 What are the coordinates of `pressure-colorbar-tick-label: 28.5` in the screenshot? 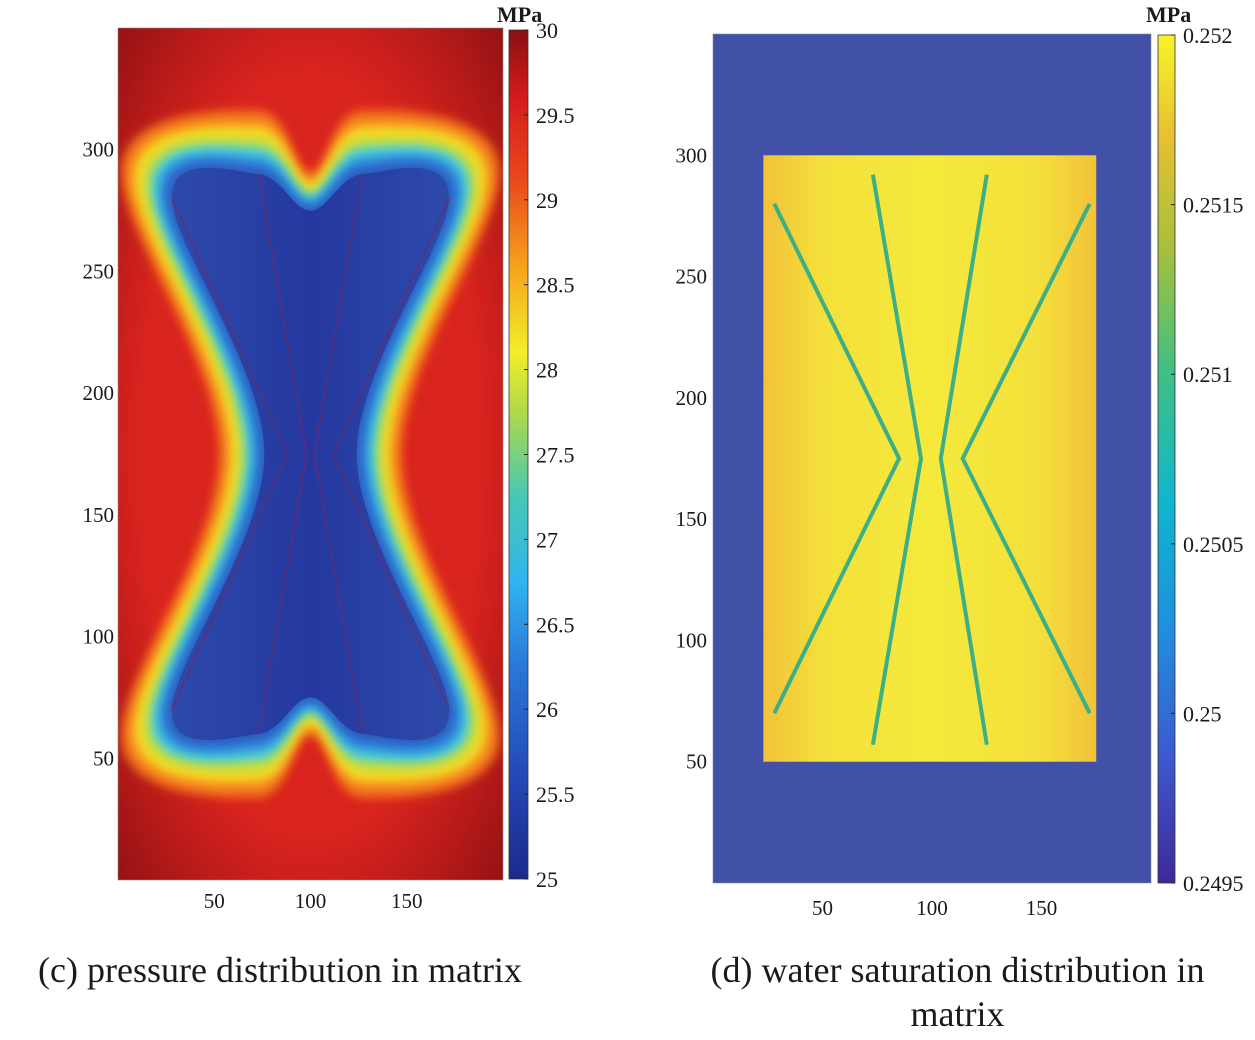 It's located at (555, 285).